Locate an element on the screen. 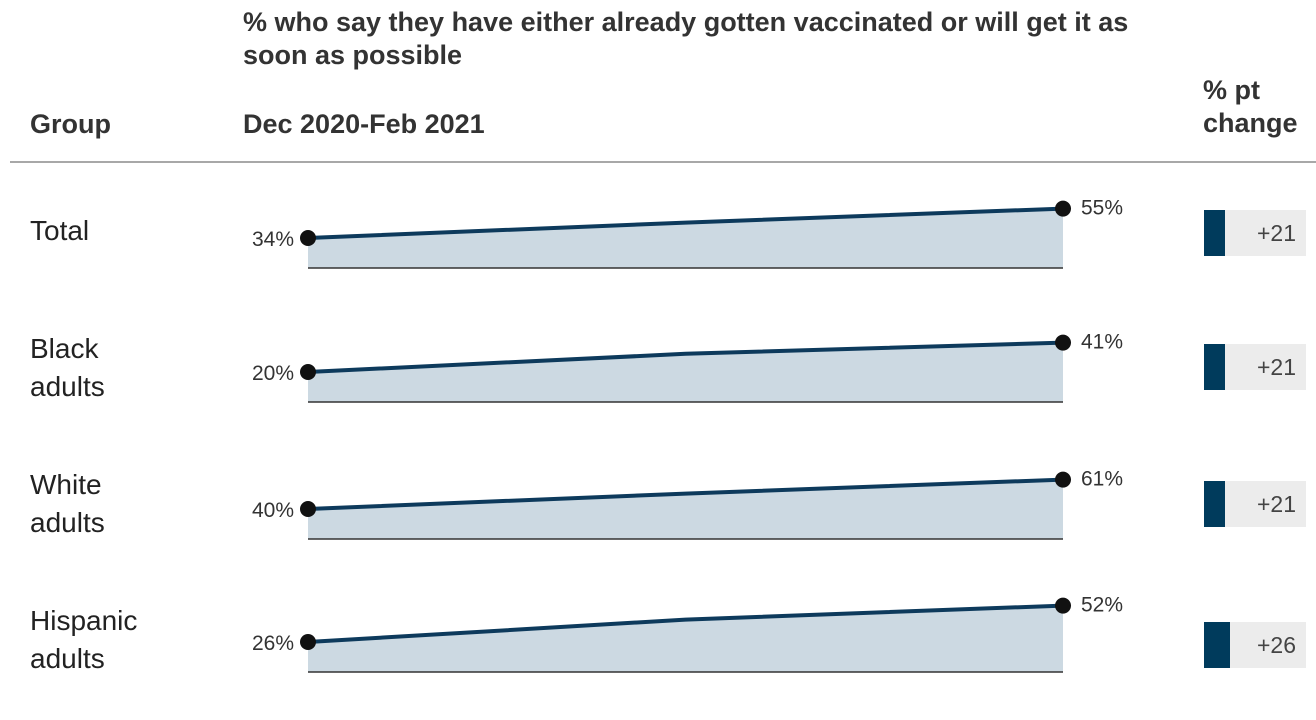 The image size is (1316, 720). group-label: Black is located at coordinates (64, 348).